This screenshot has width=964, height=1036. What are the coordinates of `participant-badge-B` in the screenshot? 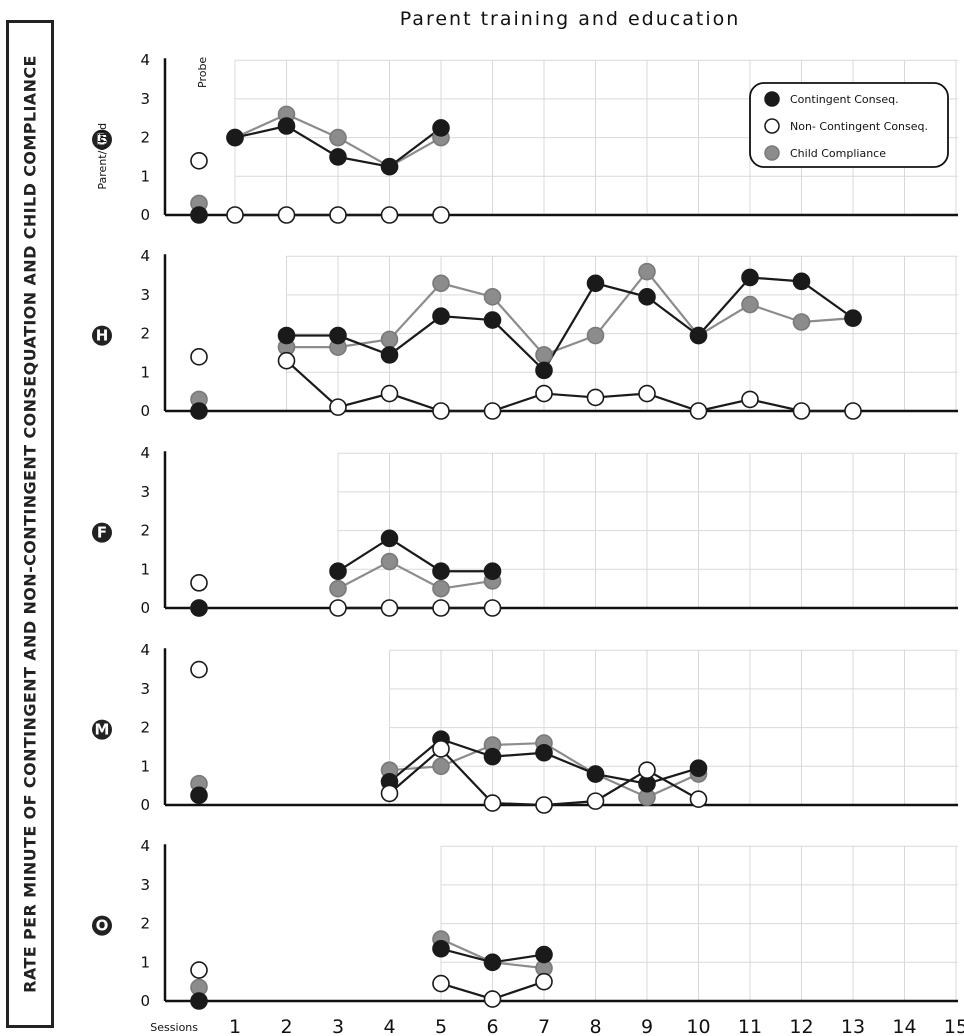 It's located at (102, 139).